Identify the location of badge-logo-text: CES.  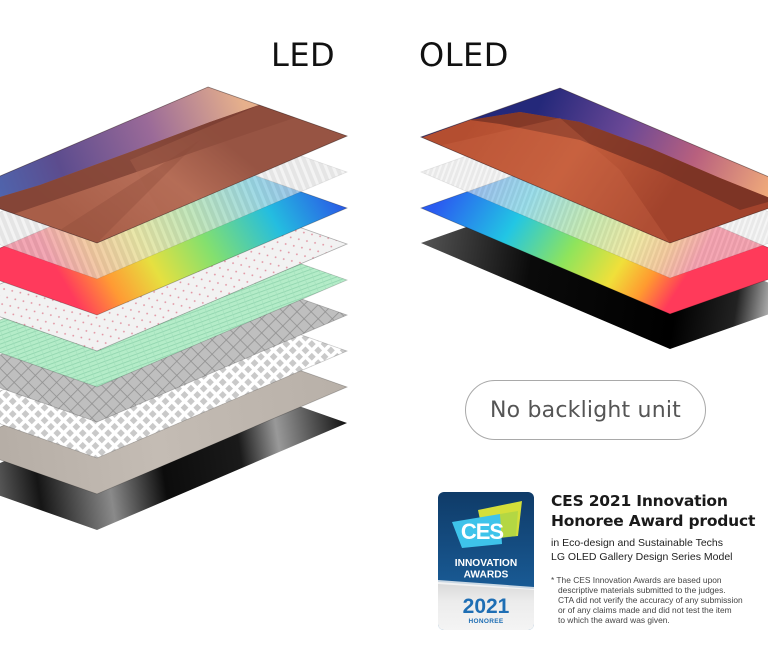
(482, 531).